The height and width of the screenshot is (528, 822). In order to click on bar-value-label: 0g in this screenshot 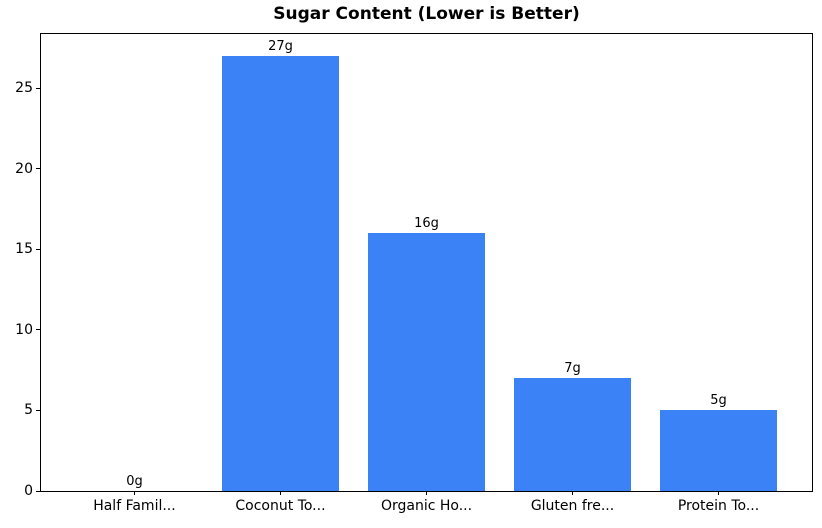, I will do `click(134, 481)`.